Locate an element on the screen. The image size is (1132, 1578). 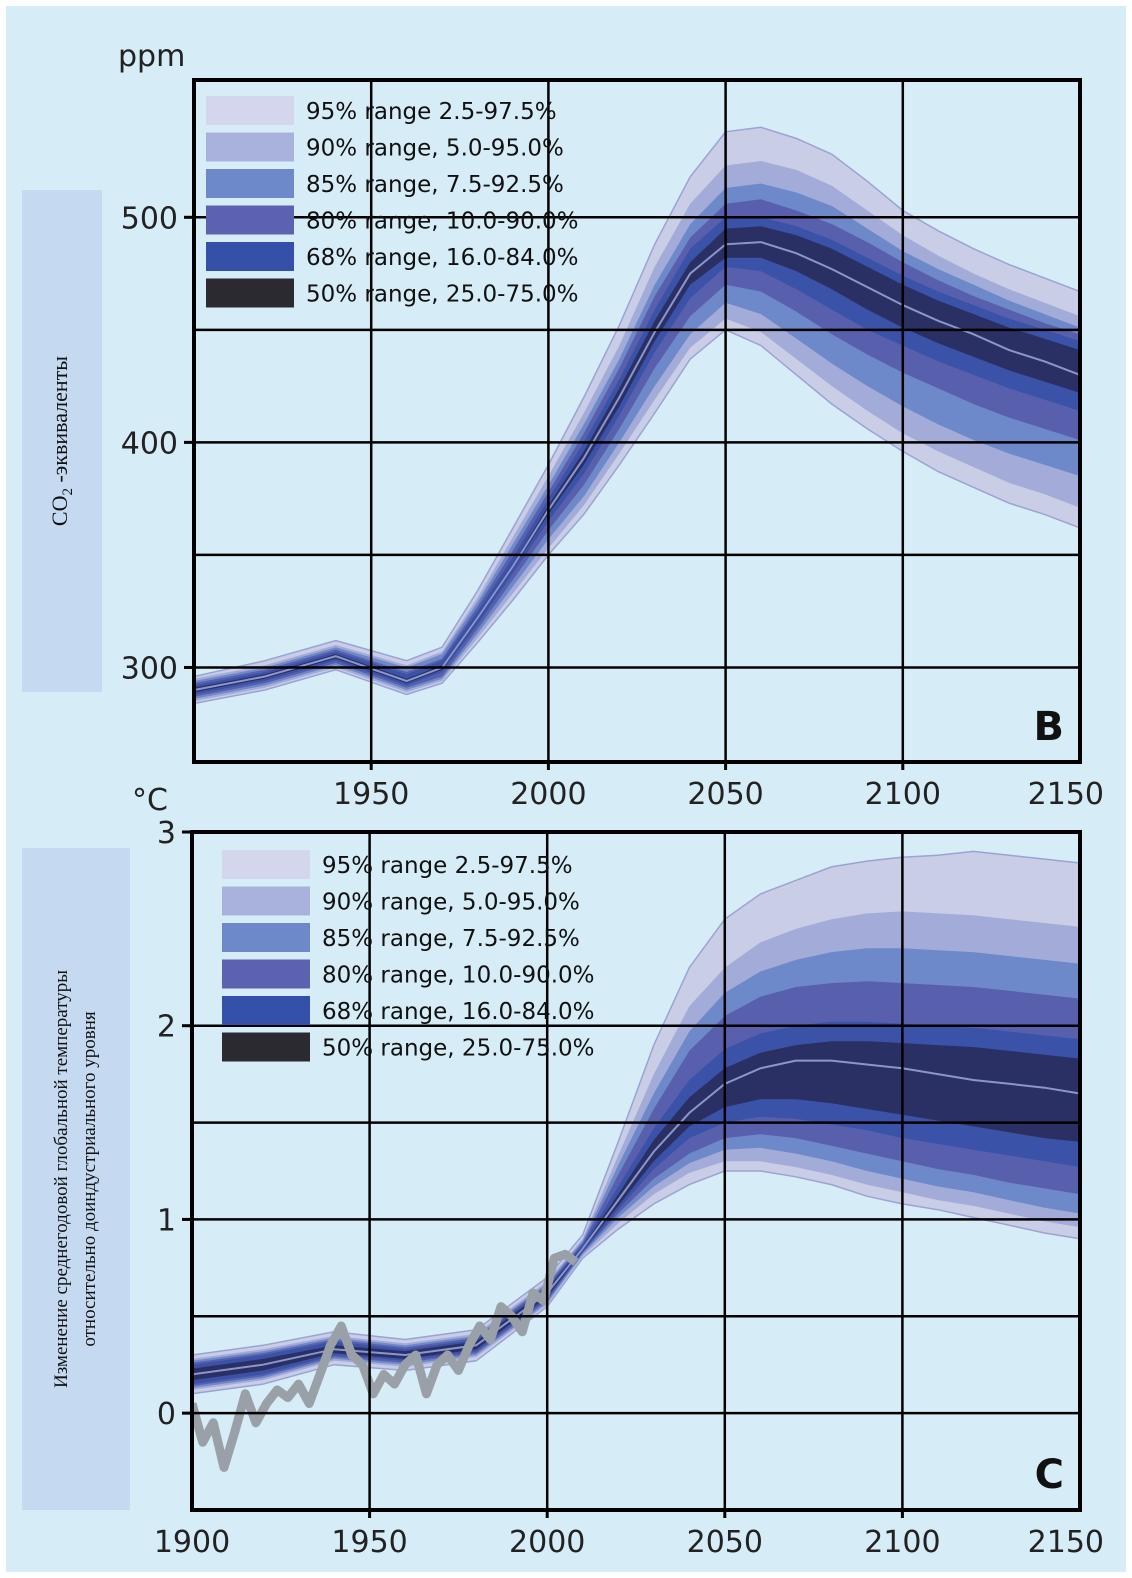
x-tick-label: 1900 is located at coordinates (192, 1542).